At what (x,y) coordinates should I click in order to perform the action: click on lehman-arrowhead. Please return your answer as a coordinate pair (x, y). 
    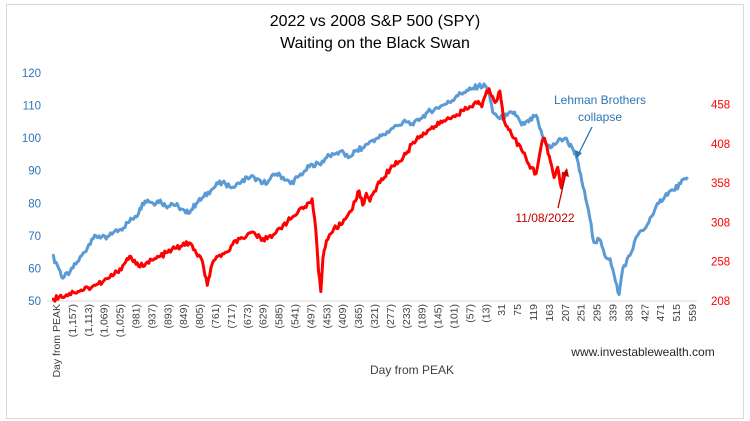
    Looking at the image, I should click on (578, 154).